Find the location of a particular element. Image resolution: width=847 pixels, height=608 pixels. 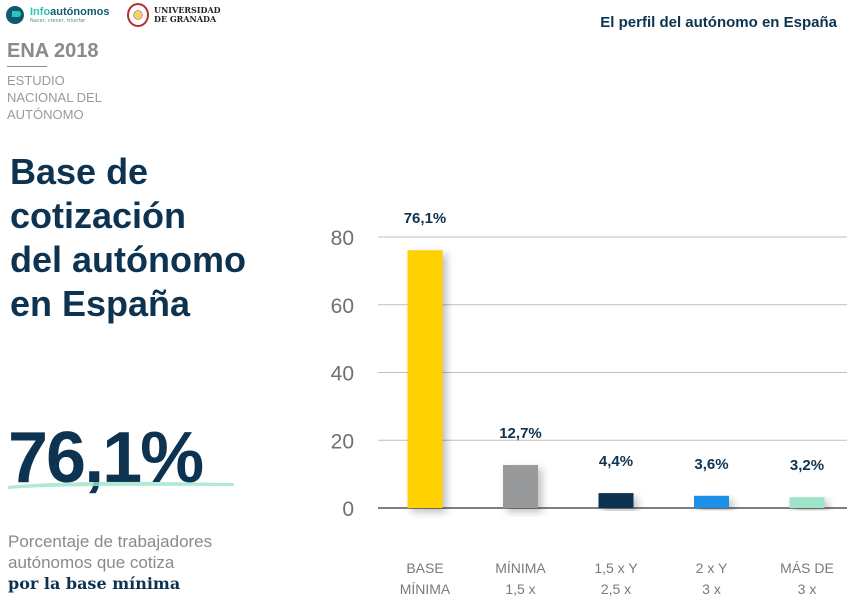

category-label-0-0: BASE is located at coordinates (424, 568).